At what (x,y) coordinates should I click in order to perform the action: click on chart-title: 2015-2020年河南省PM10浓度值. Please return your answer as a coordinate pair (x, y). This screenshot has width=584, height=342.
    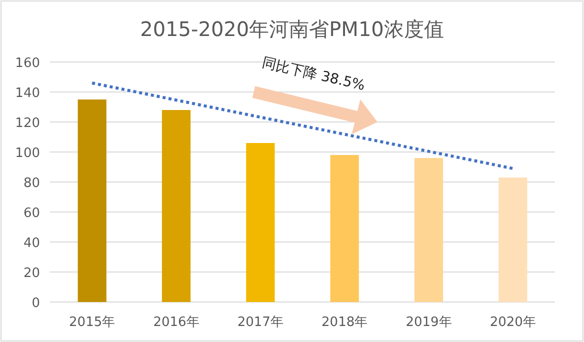
    Looking at the image, I should click on (292, 29).